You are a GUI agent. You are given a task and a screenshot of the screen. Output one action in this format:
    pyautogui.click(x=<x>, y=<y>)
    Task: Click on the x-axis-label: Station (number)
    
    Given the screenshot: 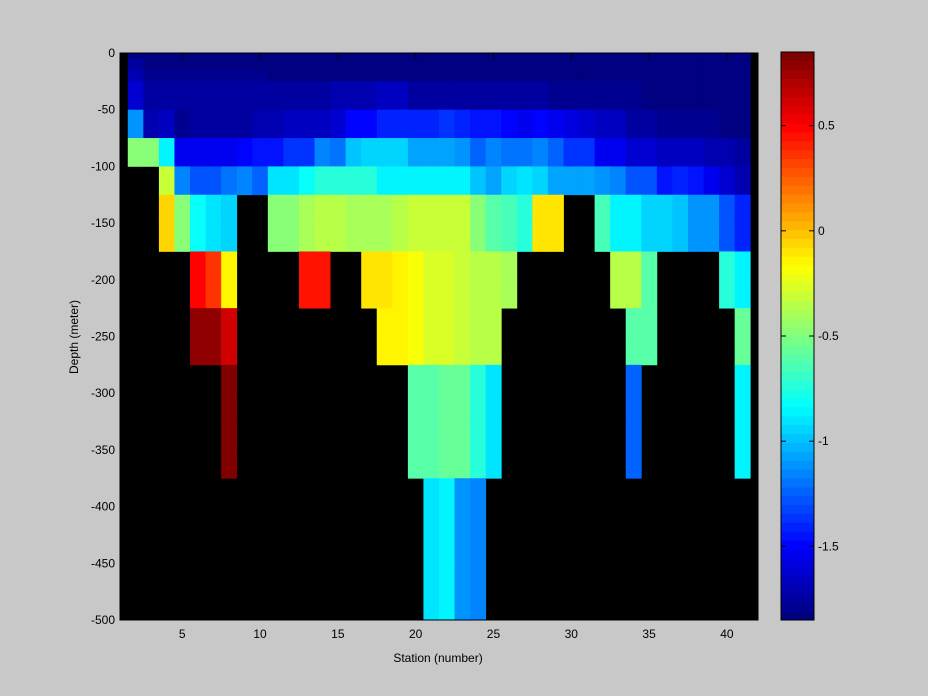 What is the action you would take?
    pyautogui.click(x=437, y=658)
    